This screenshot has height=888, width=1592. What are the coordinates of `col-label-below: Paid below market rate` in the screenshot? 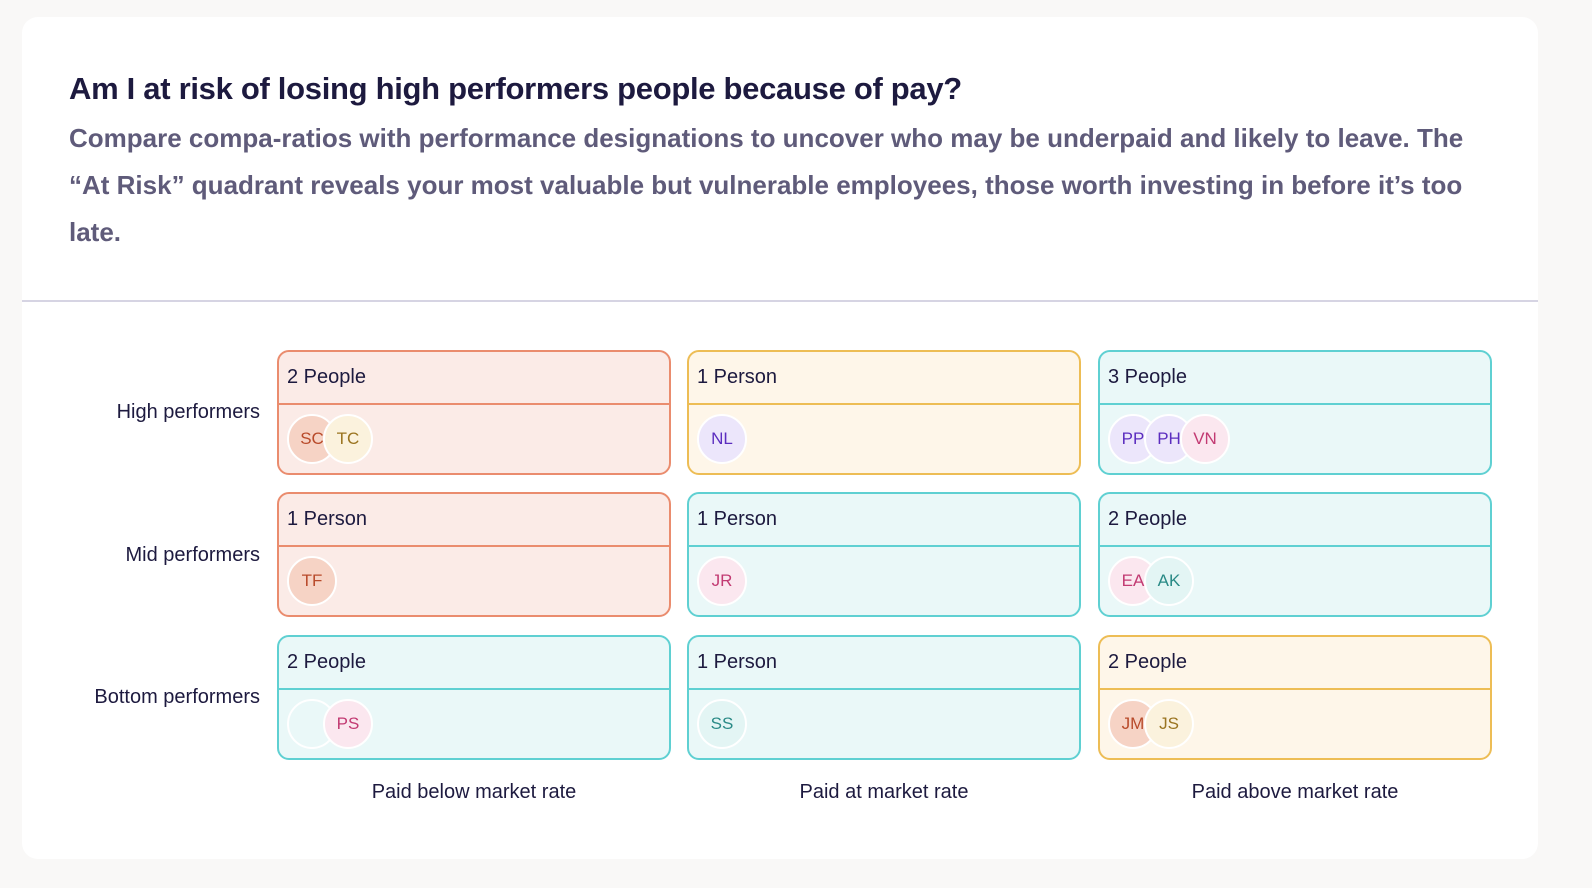 It's located at (474, 792).